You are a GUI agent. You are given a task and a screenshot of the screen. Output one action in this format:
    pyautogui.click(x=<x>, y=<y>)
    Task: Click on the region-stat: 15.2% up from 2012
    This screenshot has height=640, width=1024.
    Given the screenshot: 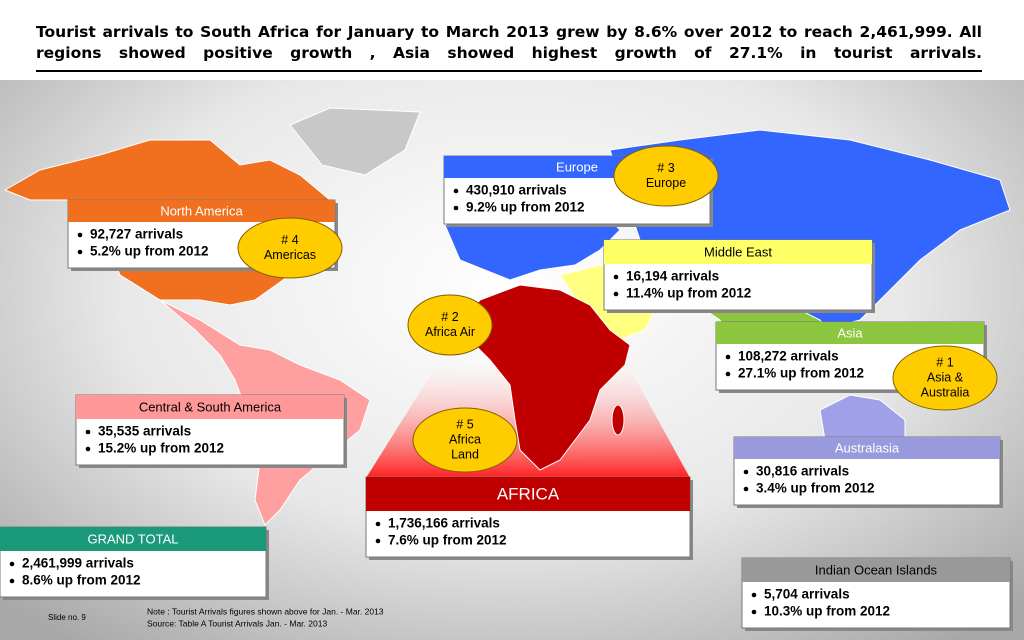 What is the action you would take?
    pyautogui.click(x=161, y=448)
    